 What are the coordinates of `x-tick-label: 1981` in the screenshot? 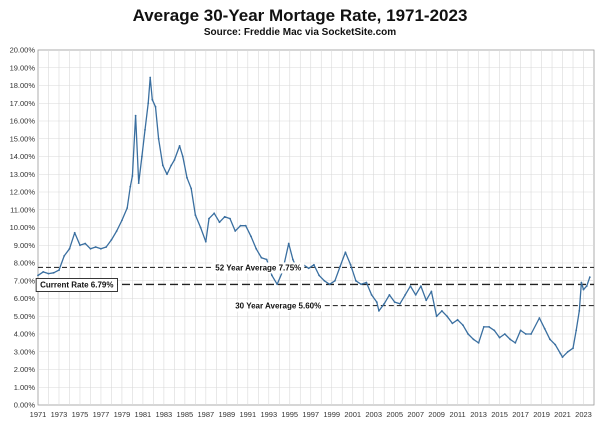 It's located at (143, 414).